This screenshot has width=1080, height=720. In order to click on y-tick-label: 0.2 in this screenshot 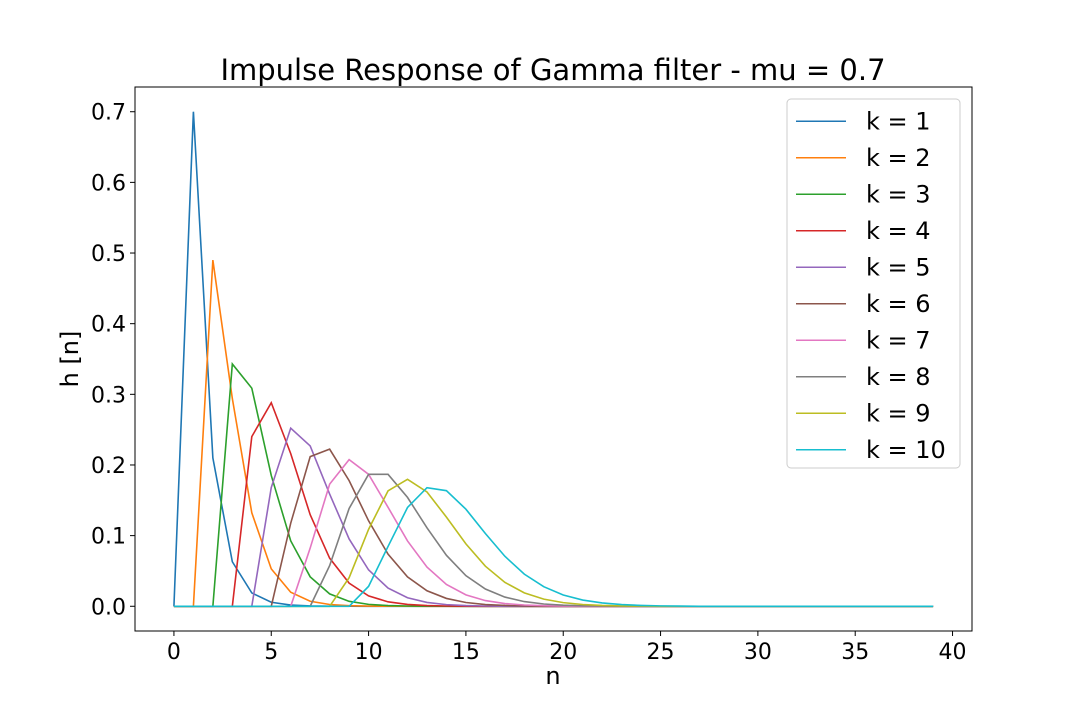, I will do `click(108, 466)`.